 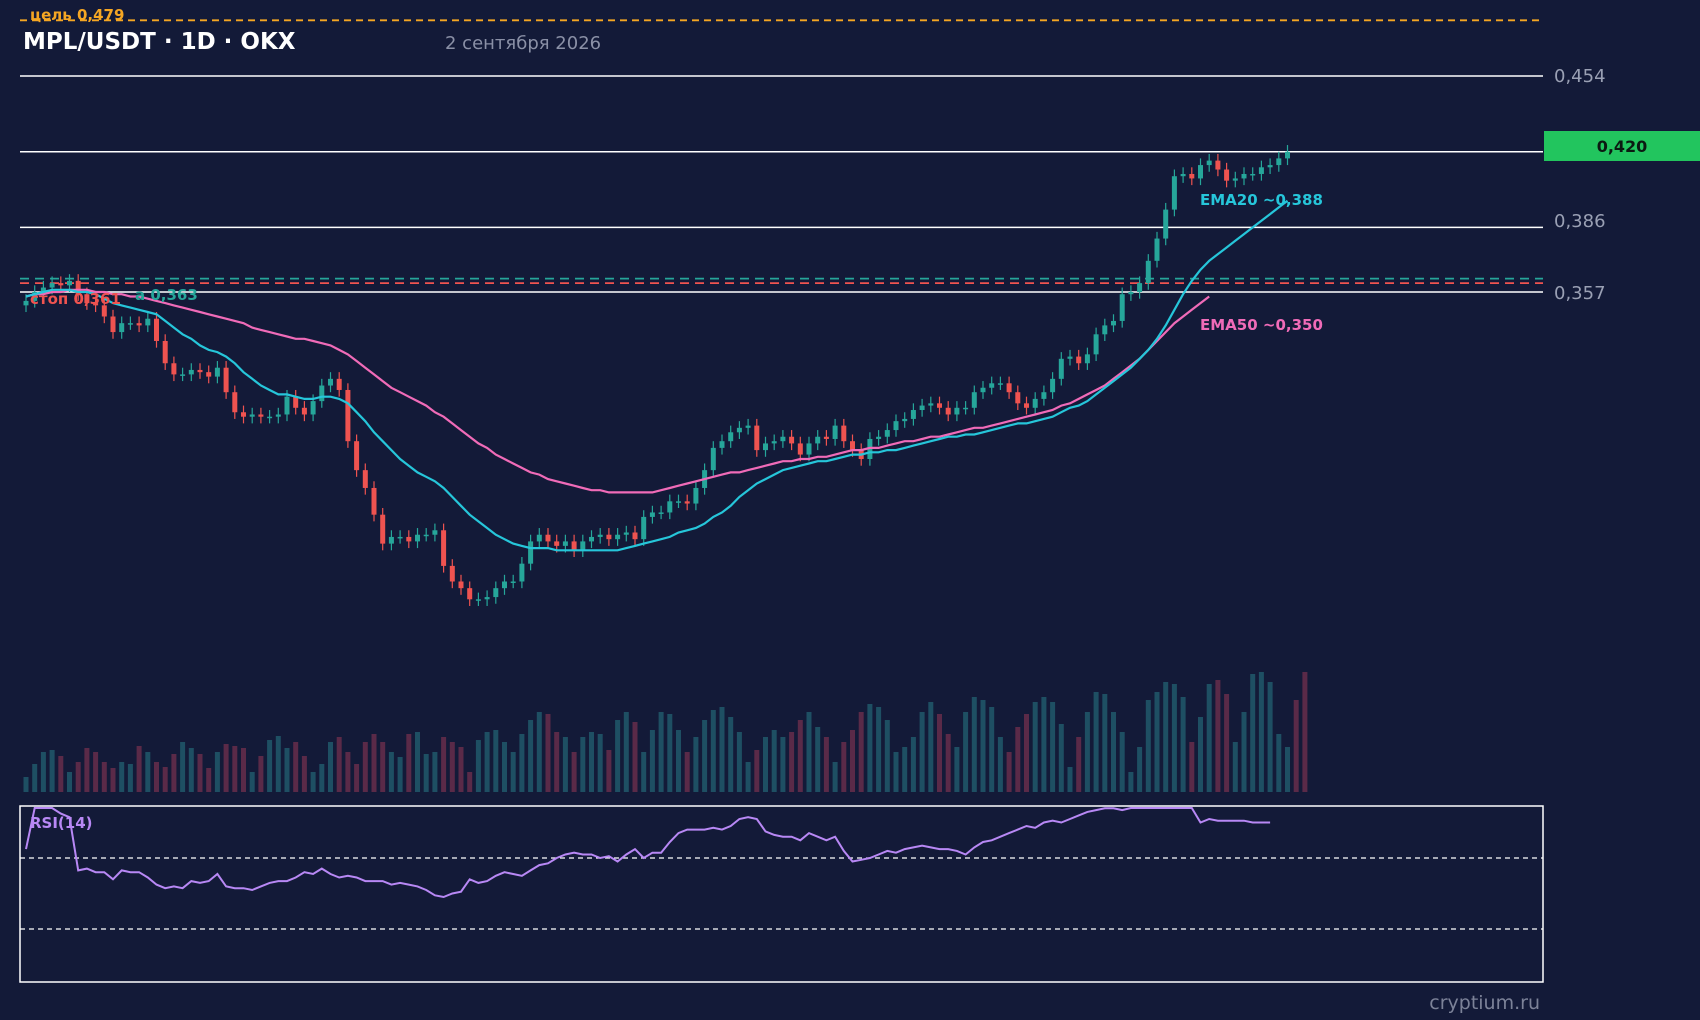 I want to click on current-price-badge, so click(x=1622, y=146).